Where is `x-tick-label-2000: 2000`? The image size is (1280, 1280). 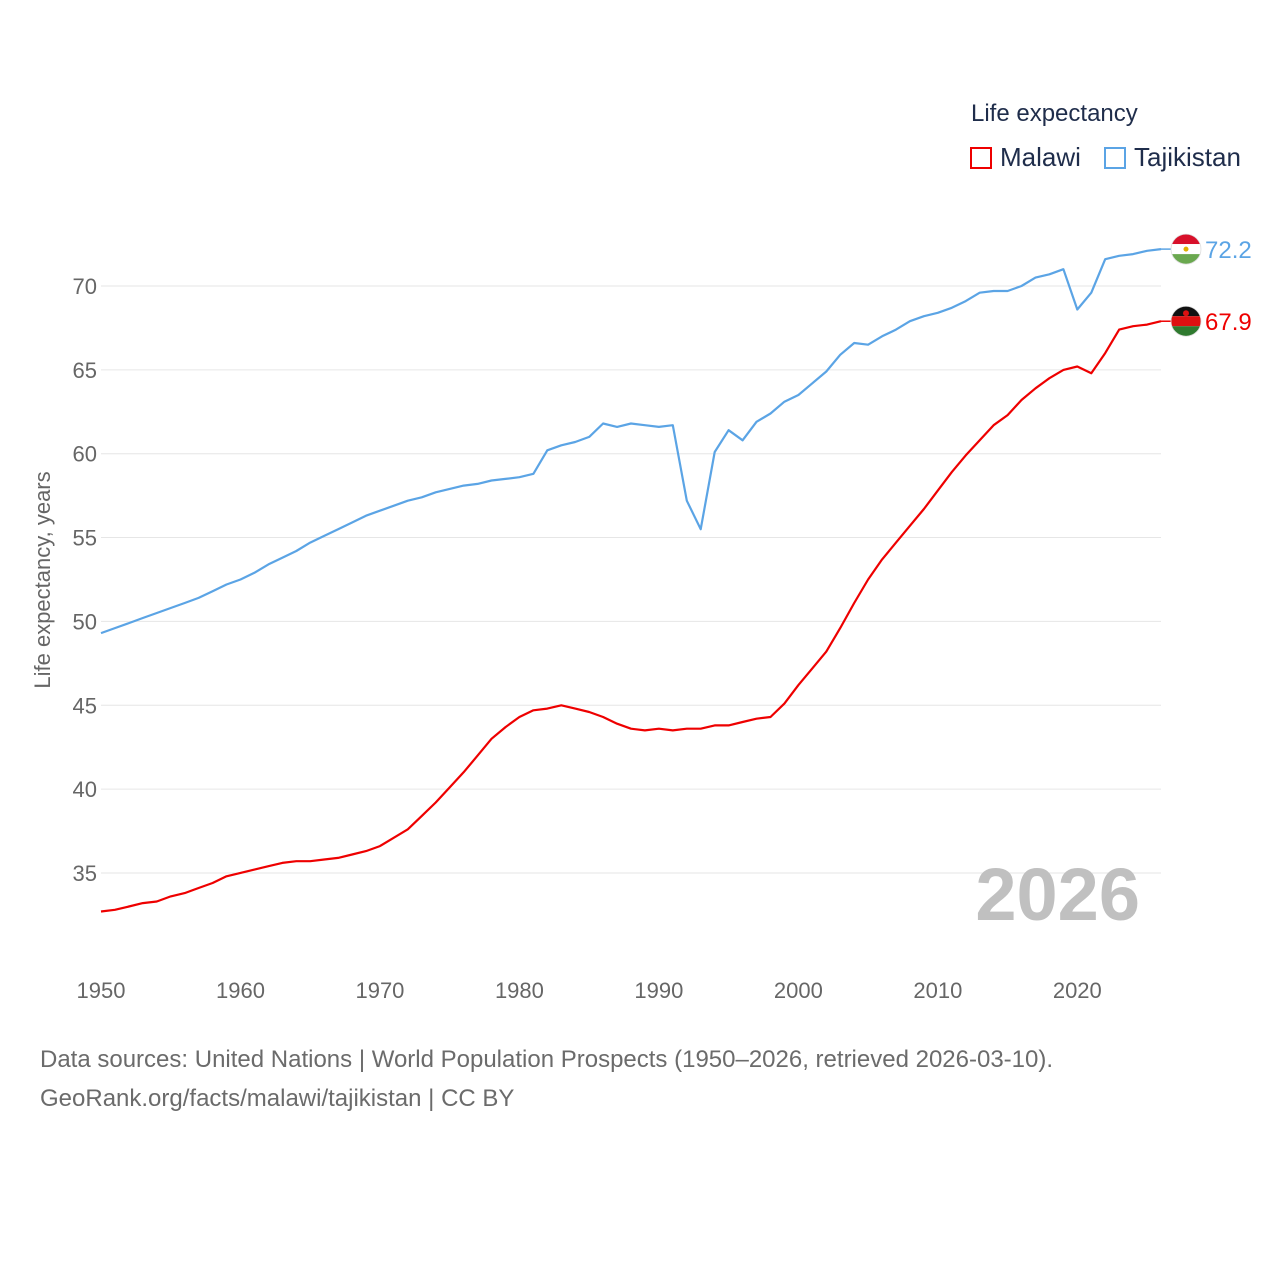
x-tick-label-2000: 2000 is located at coordinates (798, 990).